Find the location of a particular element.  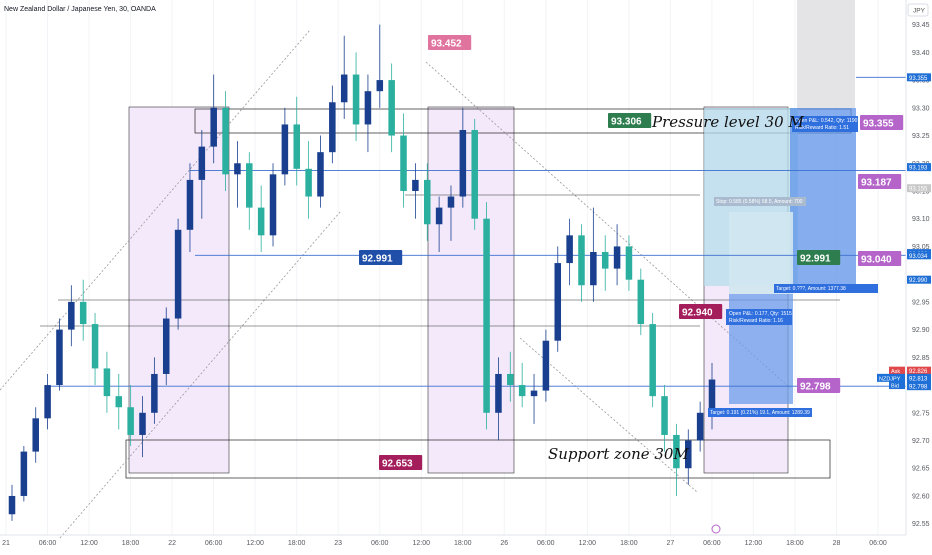

price-axis-marker: 93.155 is located at coordinates (919, 188).